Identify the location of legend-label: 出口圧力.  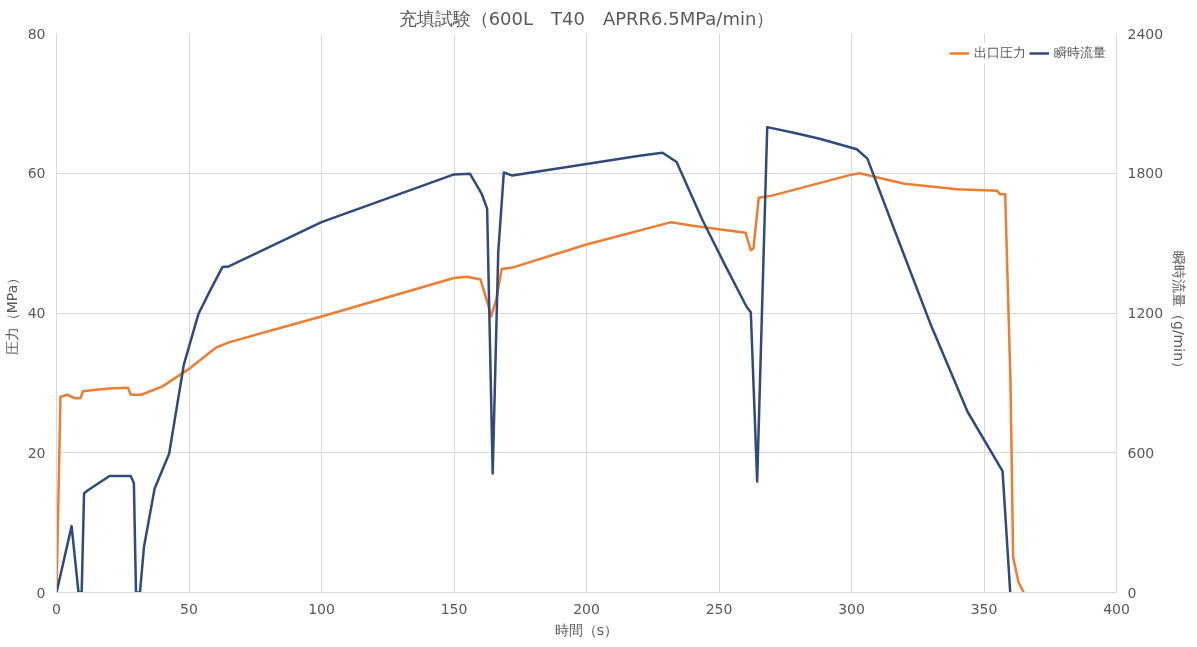
(1000, 53).